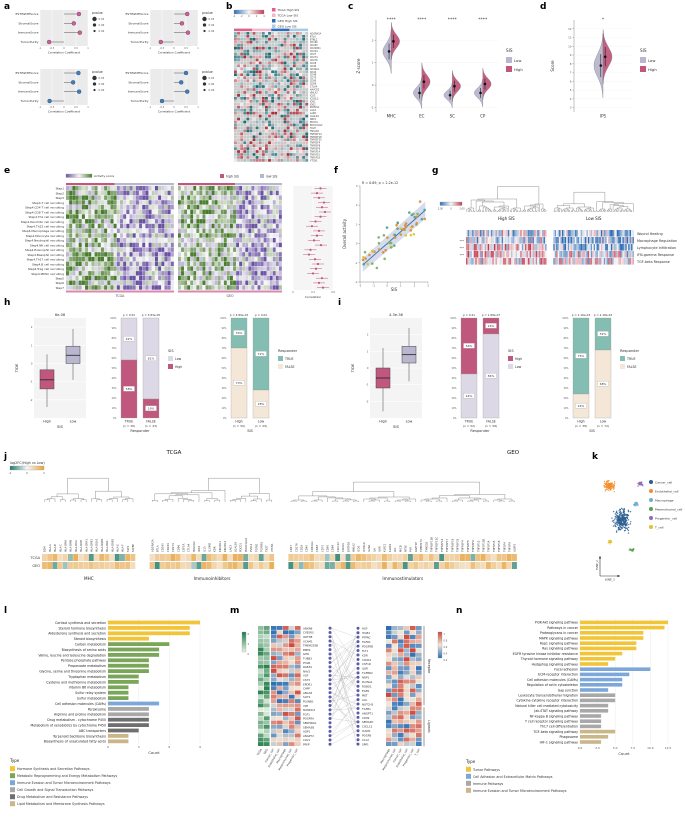 The image size is (685, 819). What do you see at coordinates (207, 13) in the screenshot?
I see `svg-text: pvalue` at bounding box center [207, 13].